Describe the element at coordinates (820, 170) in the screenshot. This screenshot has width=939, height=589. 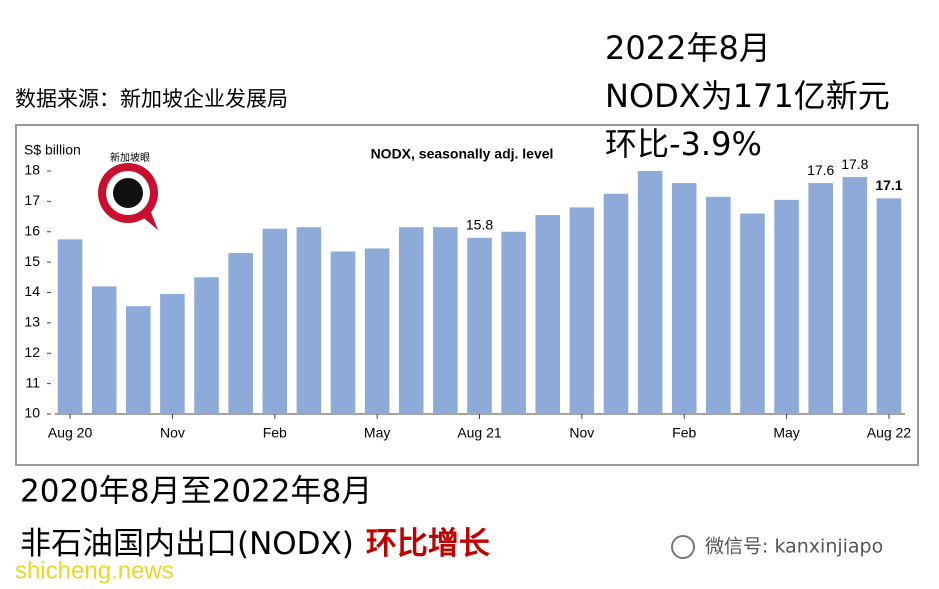
I see `value-label: 17.6` at that location.